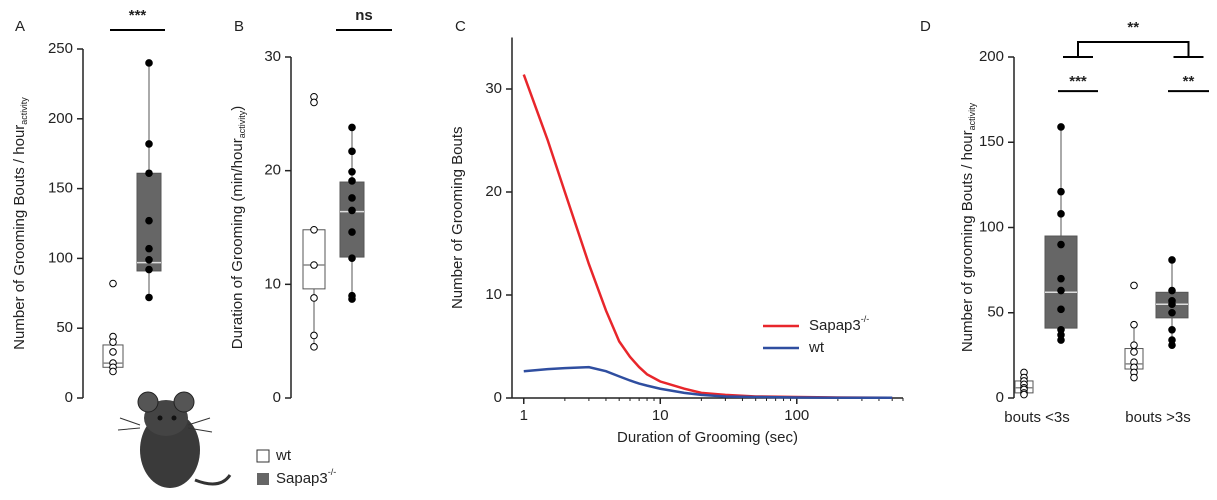 The image size is (1217, 500). Describe the element at coordinates (796, 415) in the screenshot. I see `x-tick-label: 100` at that location.